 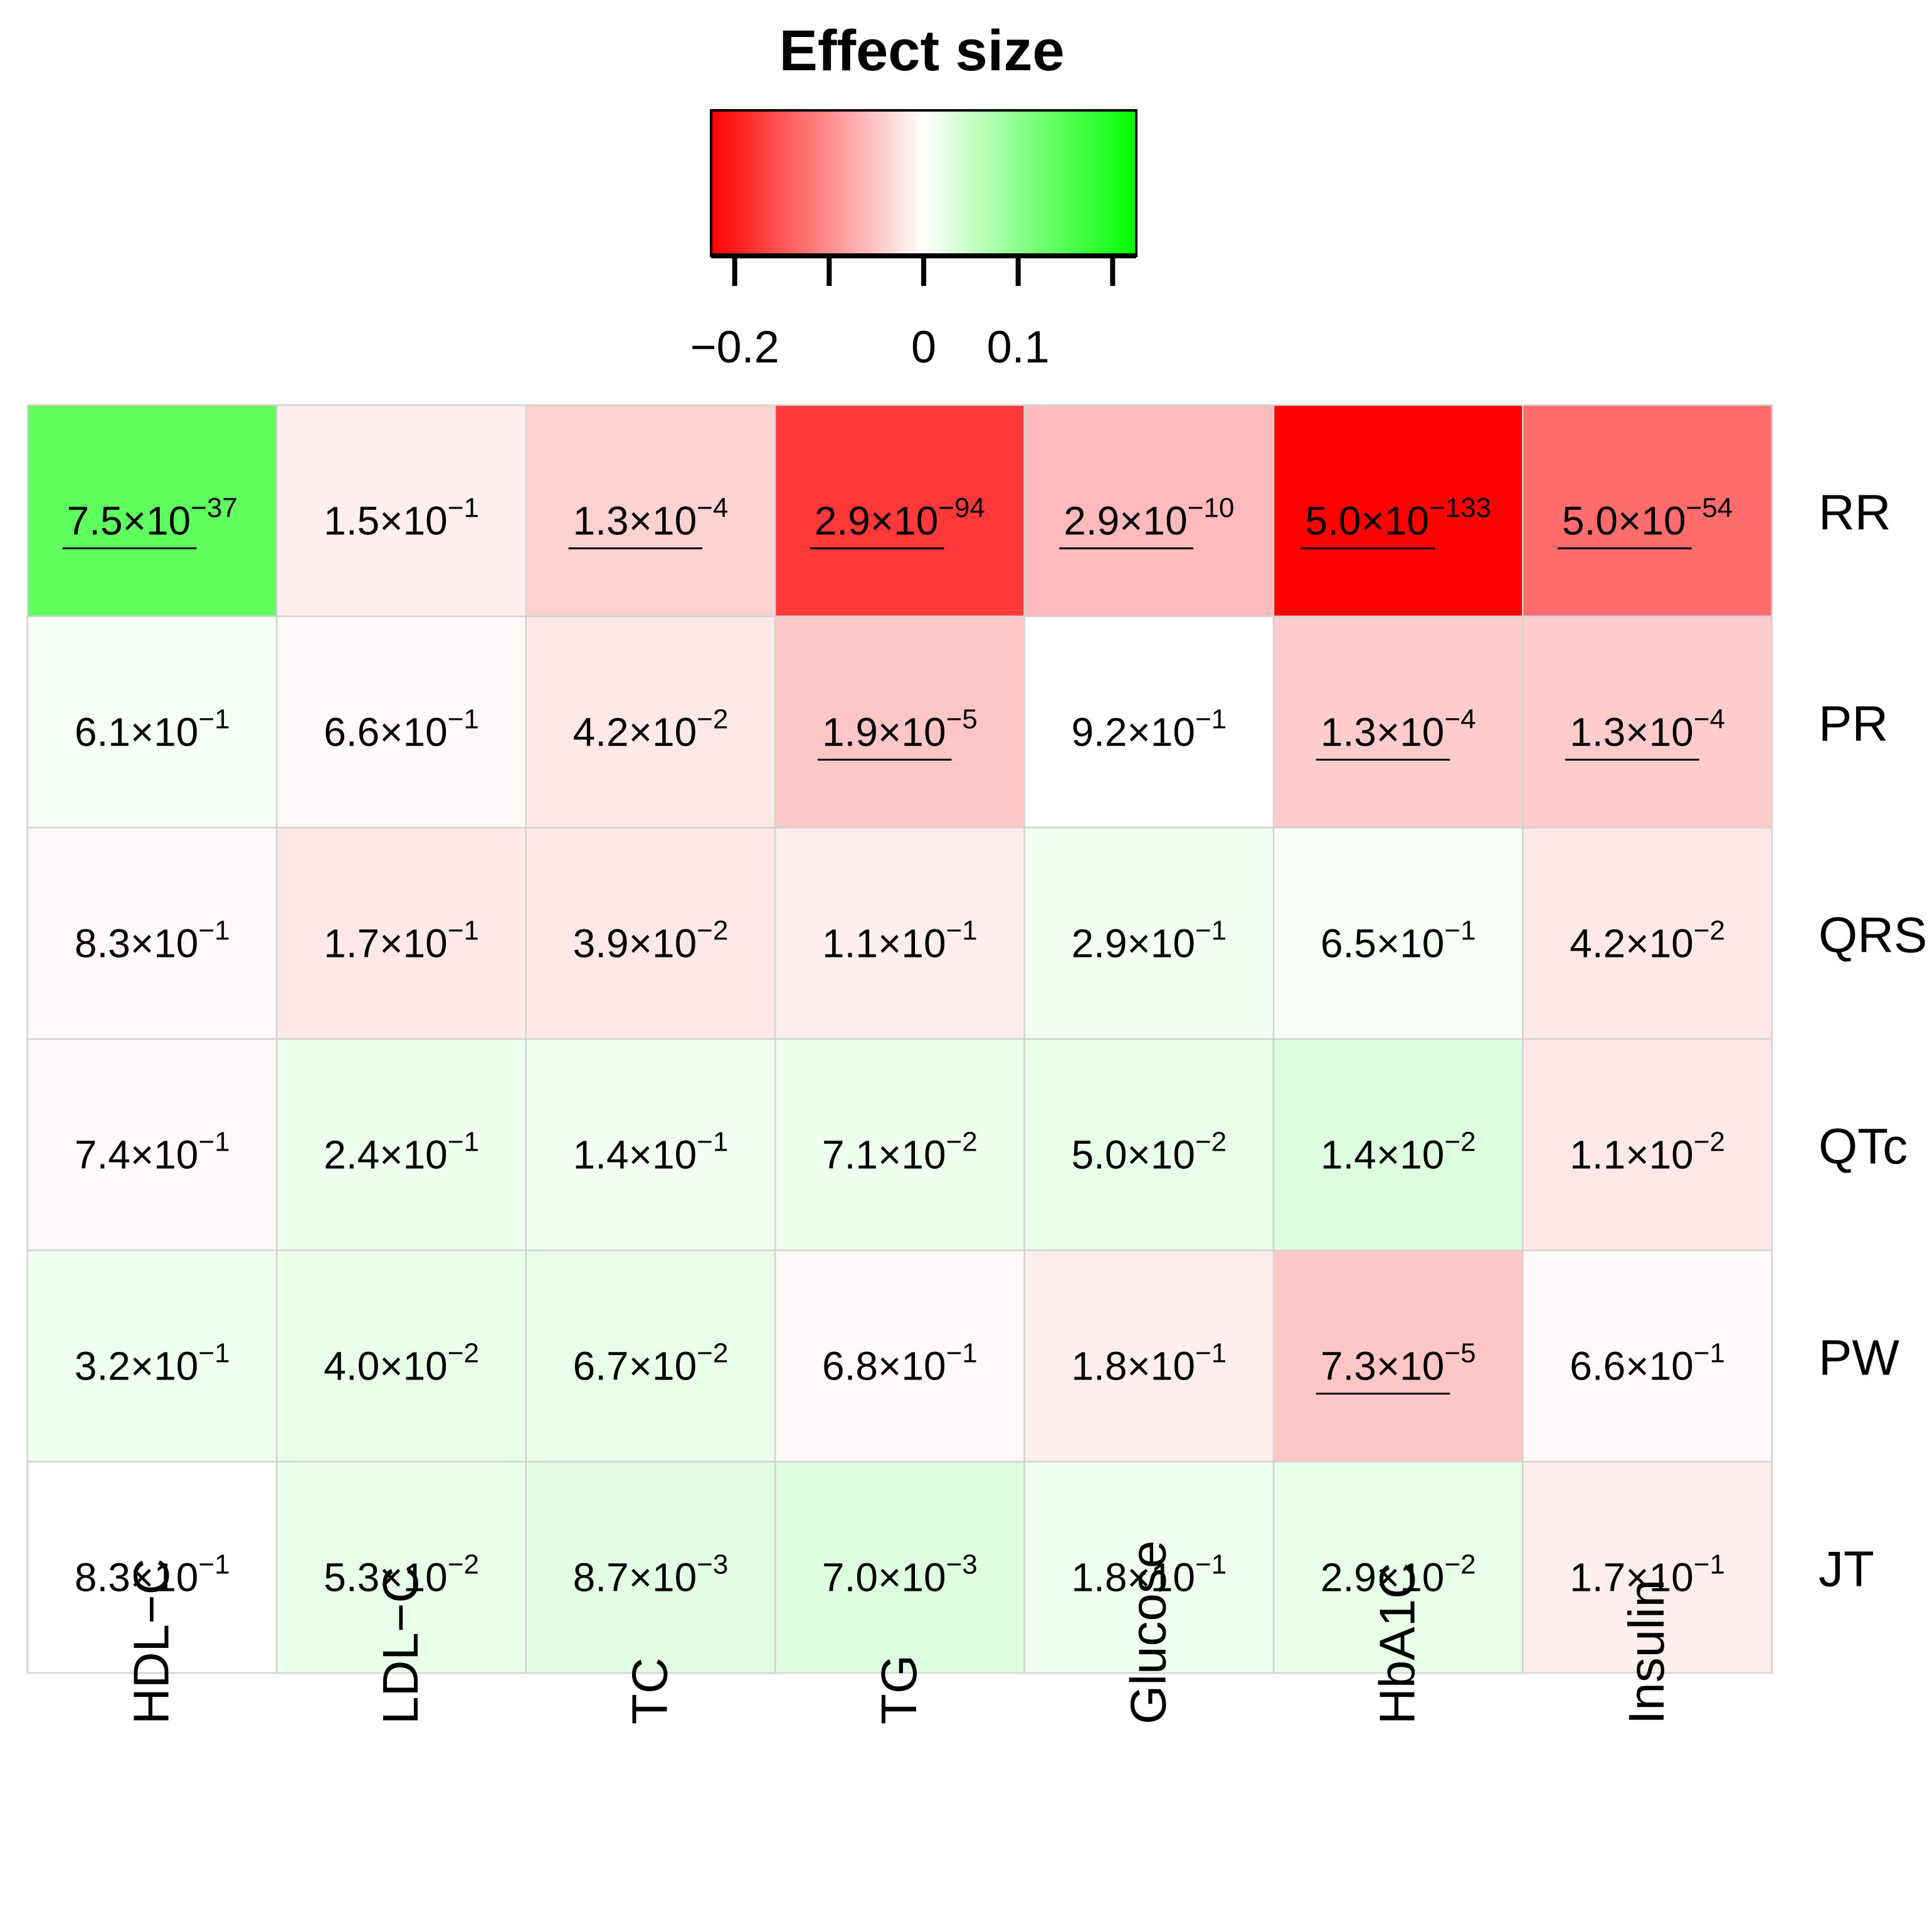 I want to click on p-value-base: 9.2×10, so click(x=1133, y=732).